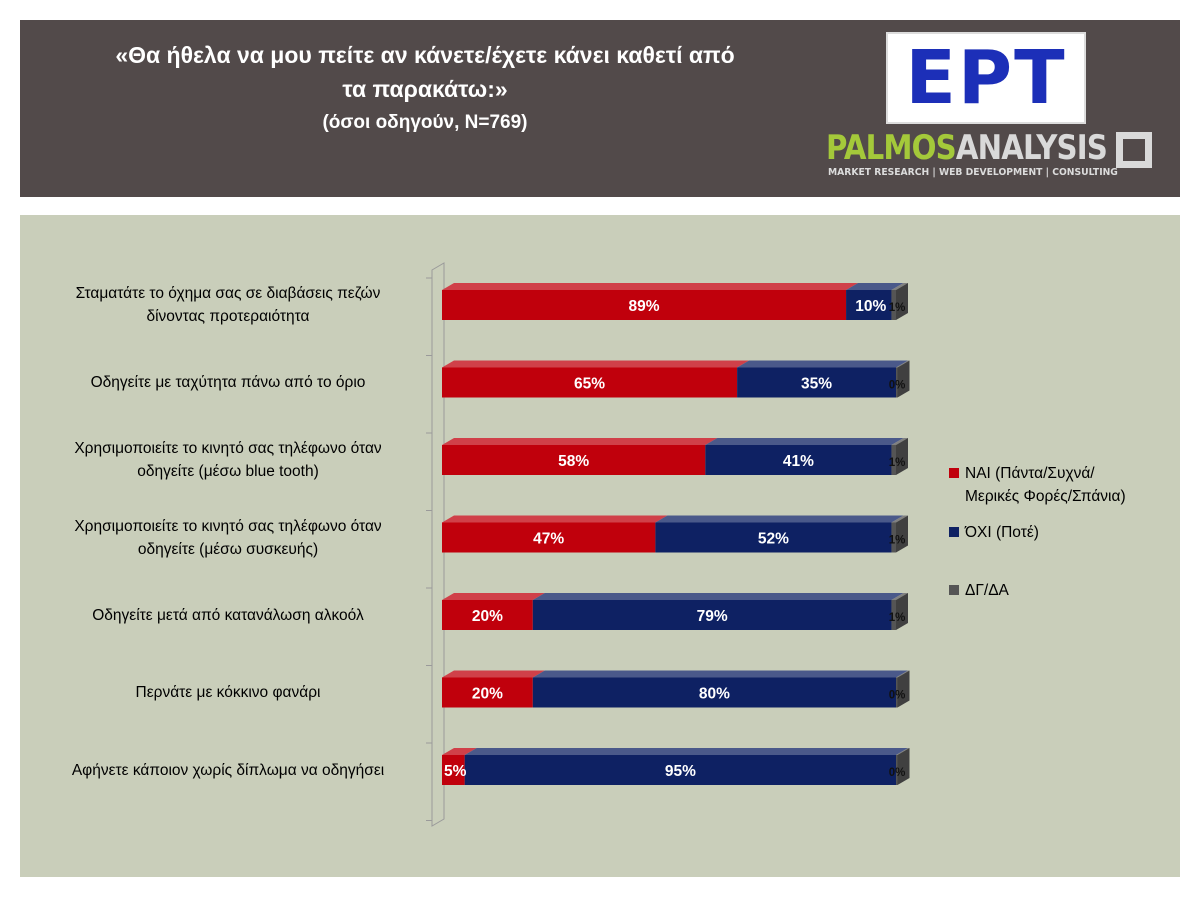 The height and width of the screenshot is (900, 1200). I want to click on data-label: 20%, so click(487, 694).